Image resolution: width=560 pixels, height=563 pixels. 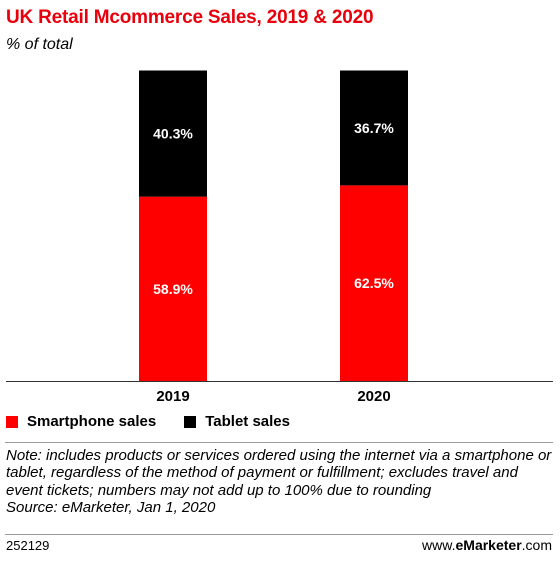 What do you see at coordinates (439, 545) in the screenshot?
I see `brand-prefix: www.` at bounding box center [439, 545].